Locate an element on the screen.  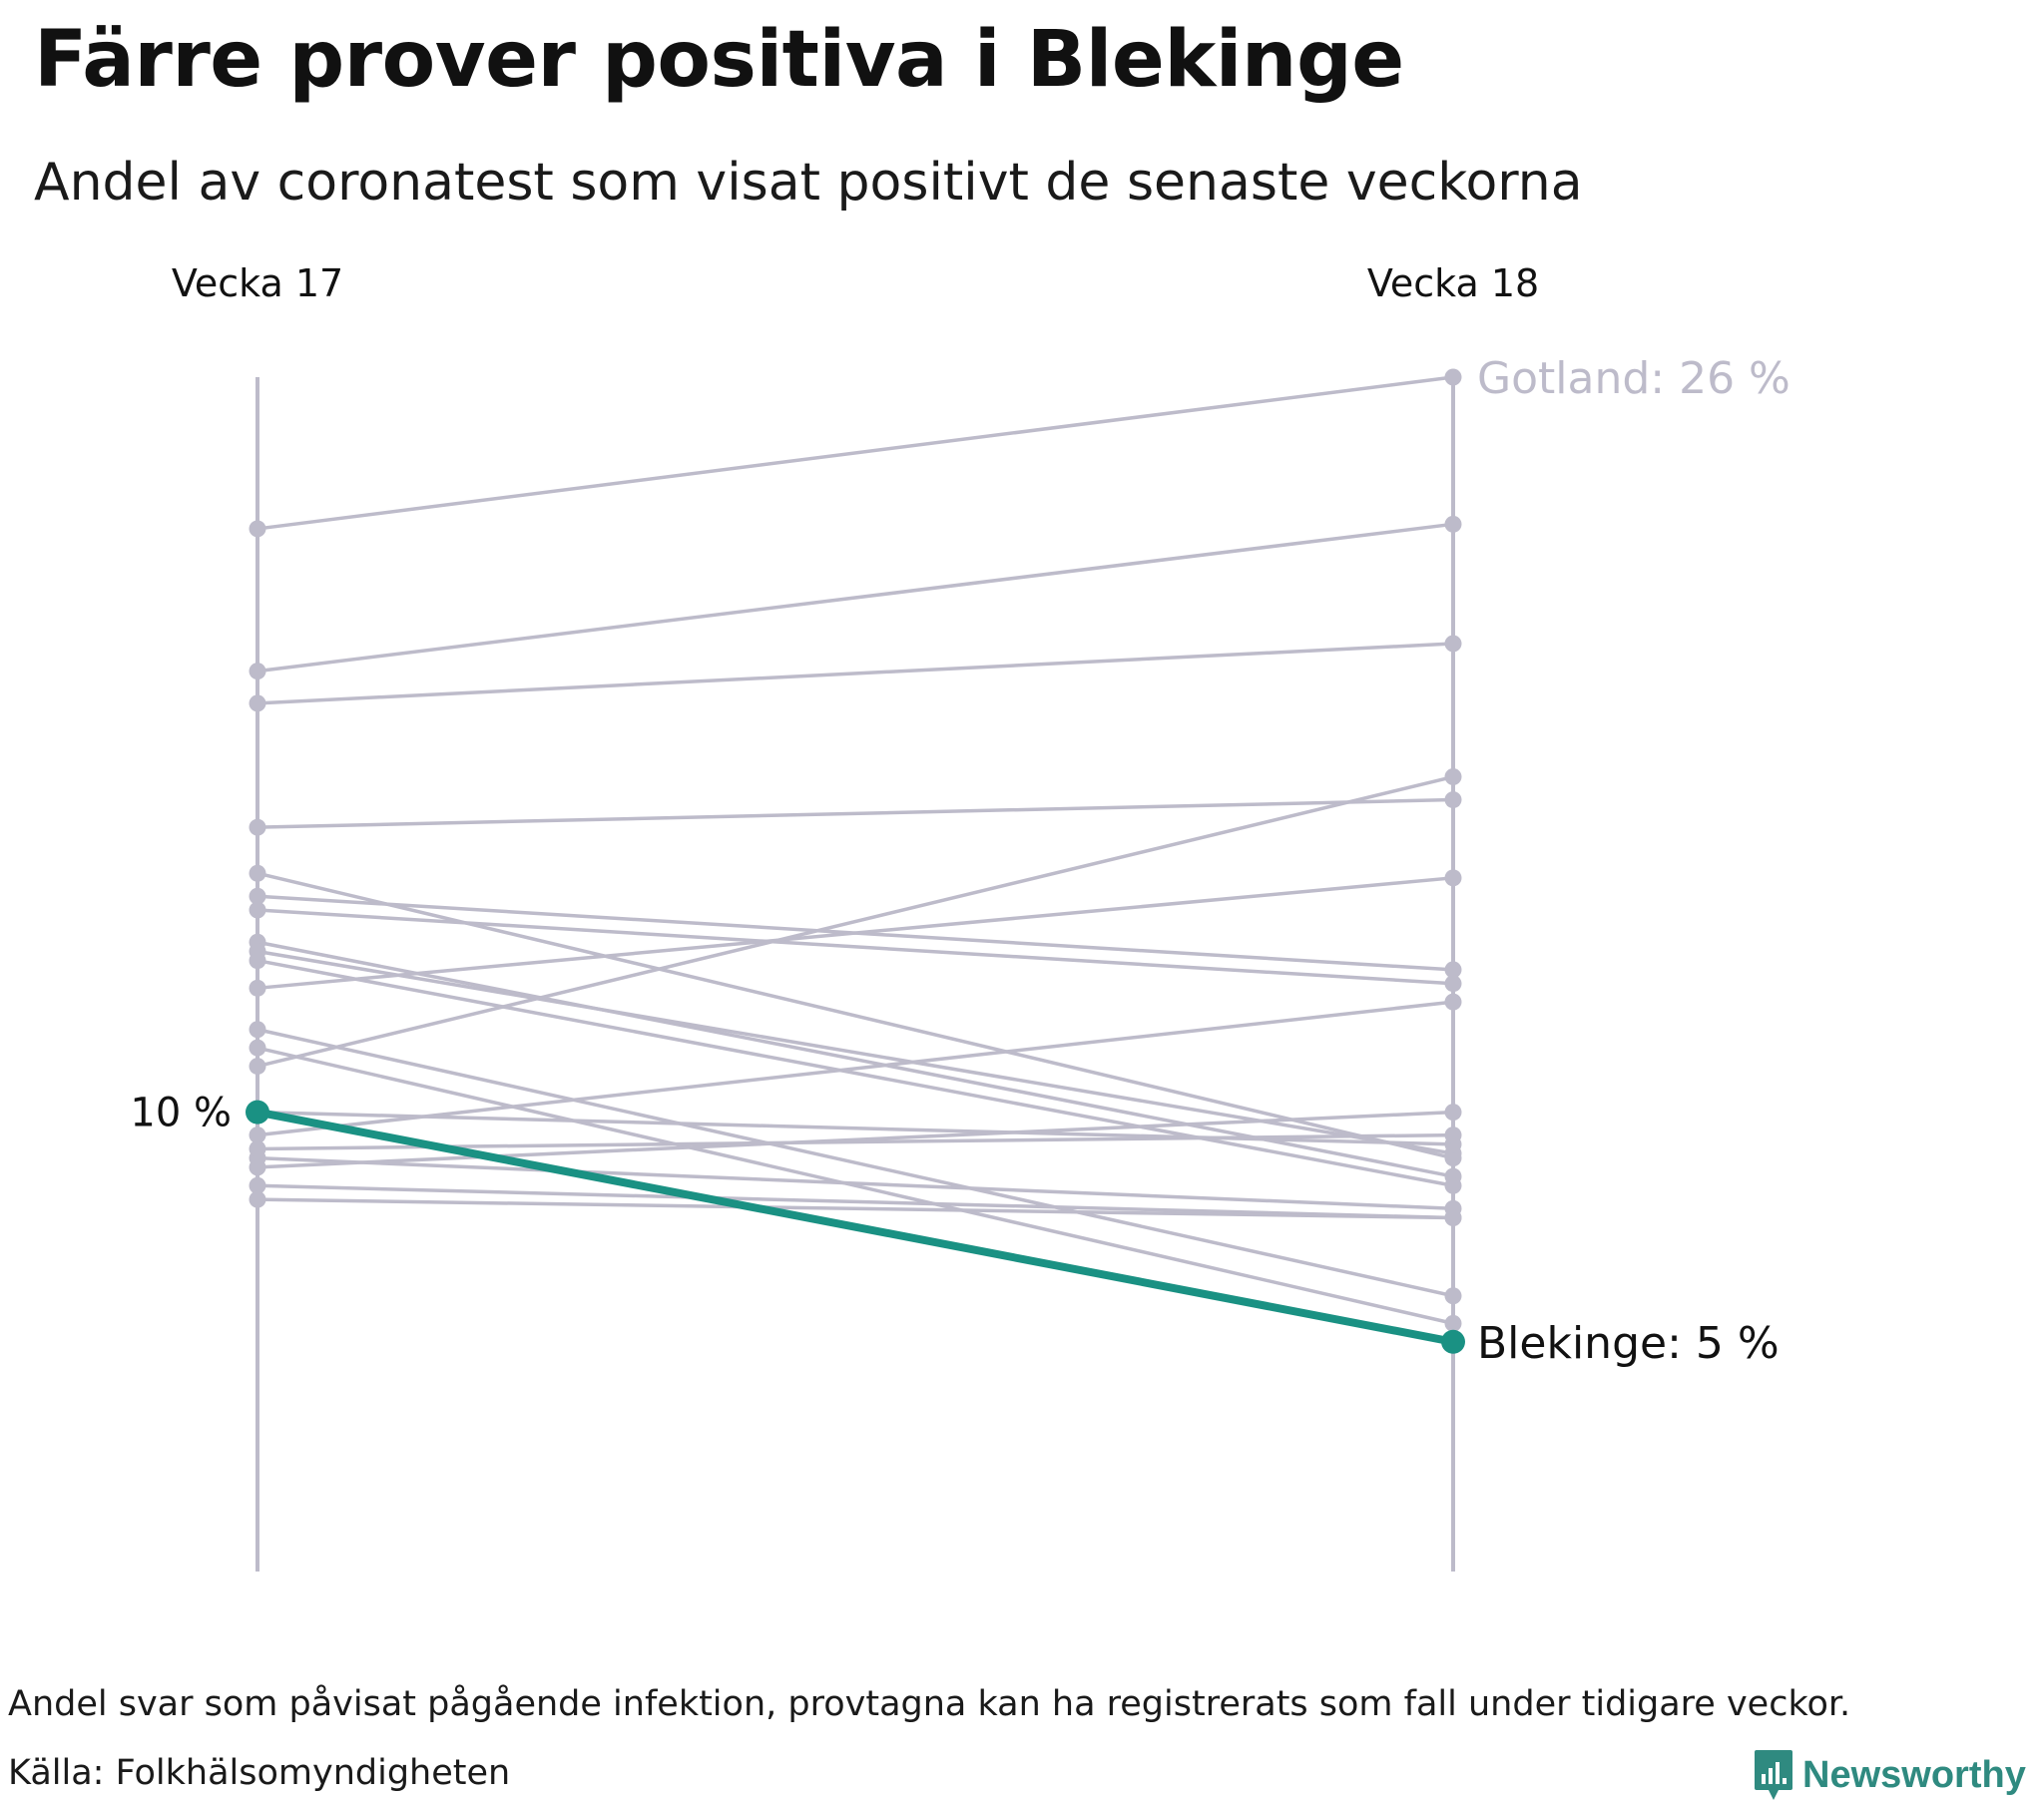
newsworthy-logo: Newsworthy is located at coordinates (1889, 1775).